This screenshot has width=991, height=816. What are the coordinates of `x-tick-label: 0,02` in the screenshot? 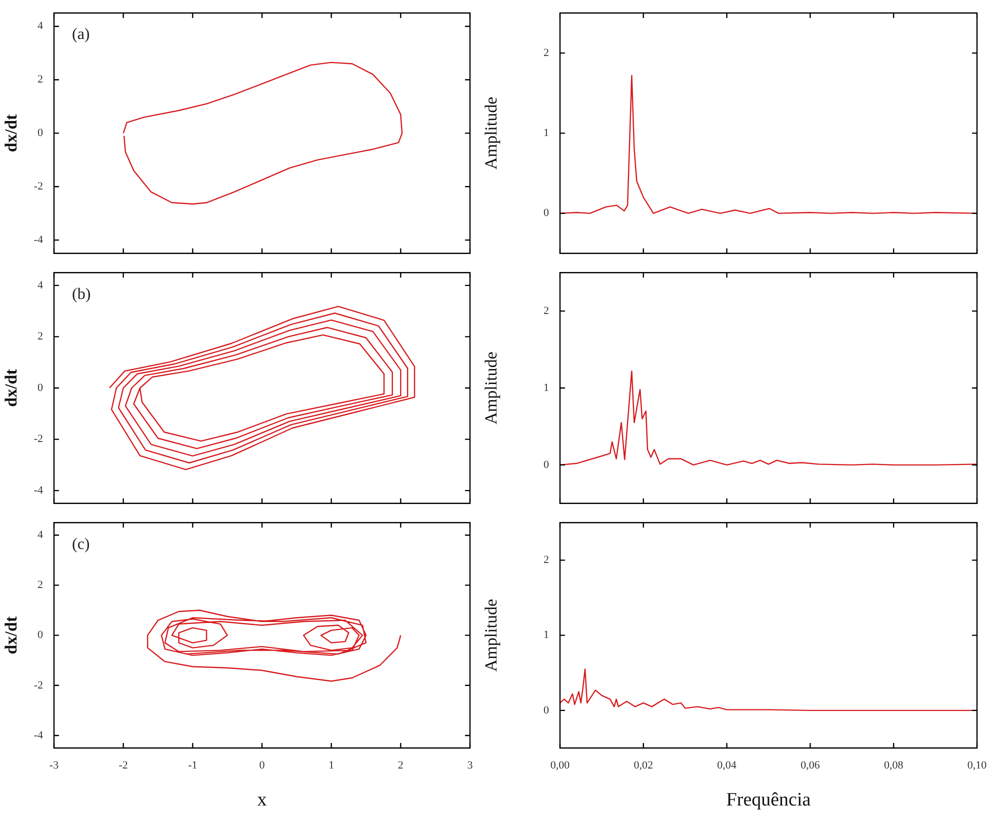 It's located at (644, 765).